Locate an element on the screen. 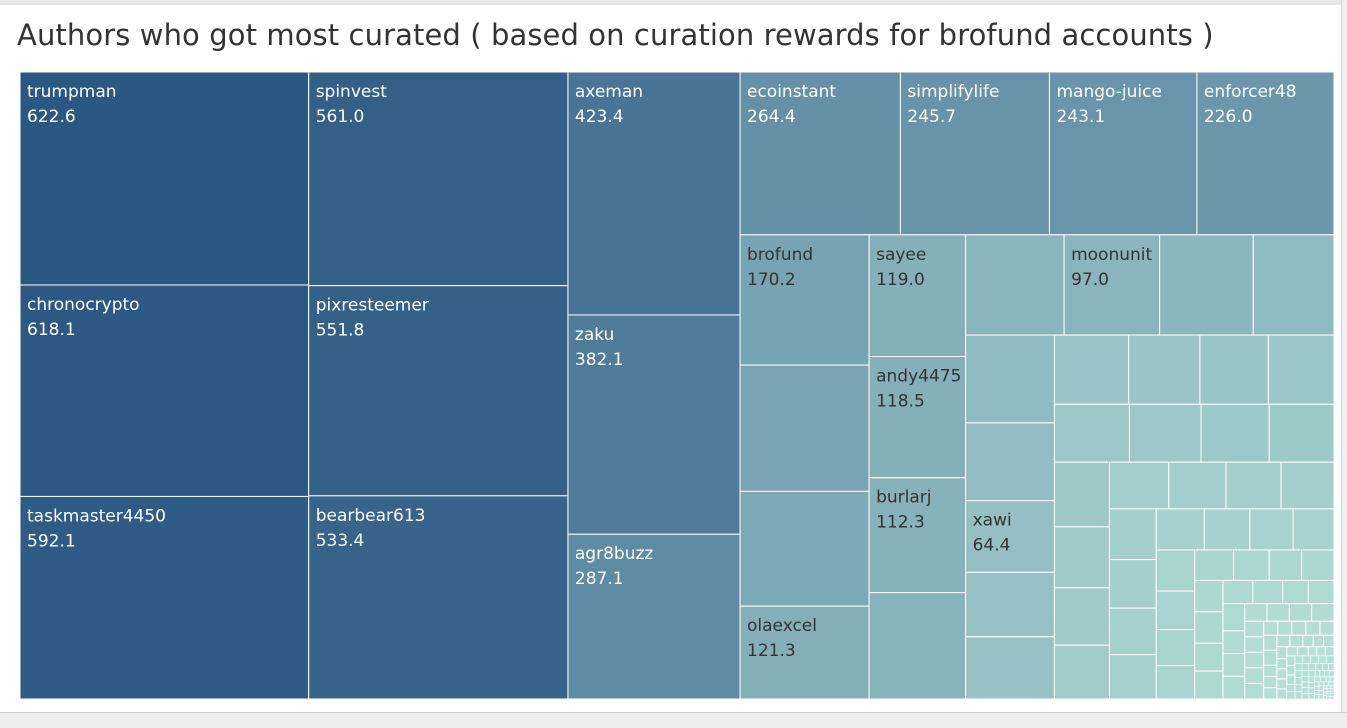 The image size is (1347, 728). treemap-cell-moonunit: moonunit 97.0 is located at coordinates (1112, 285).